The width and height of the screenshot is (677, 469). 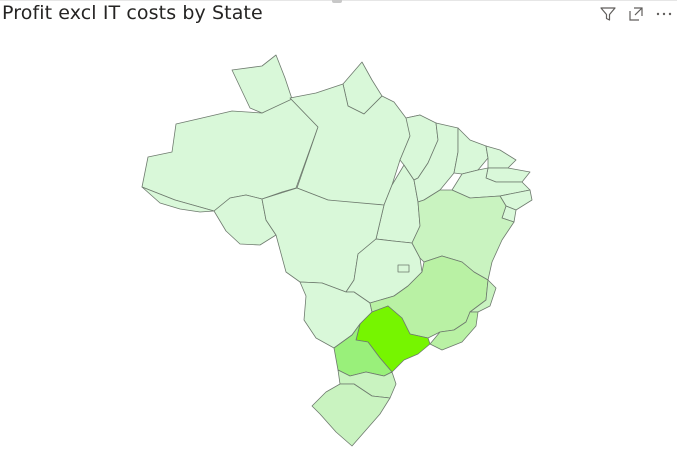 I want to click on visual-title: Profit excl IT costs by State, so click(x=132, y=13).